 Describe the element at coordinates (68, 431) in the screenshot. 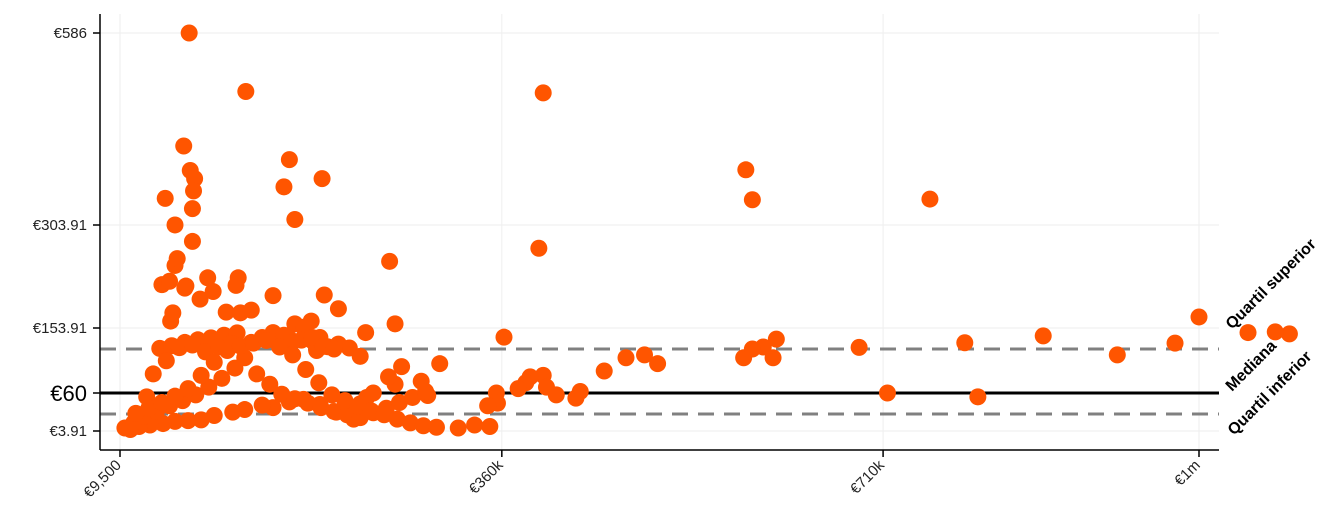

I see `y-tick-label: €3.91` at that location.